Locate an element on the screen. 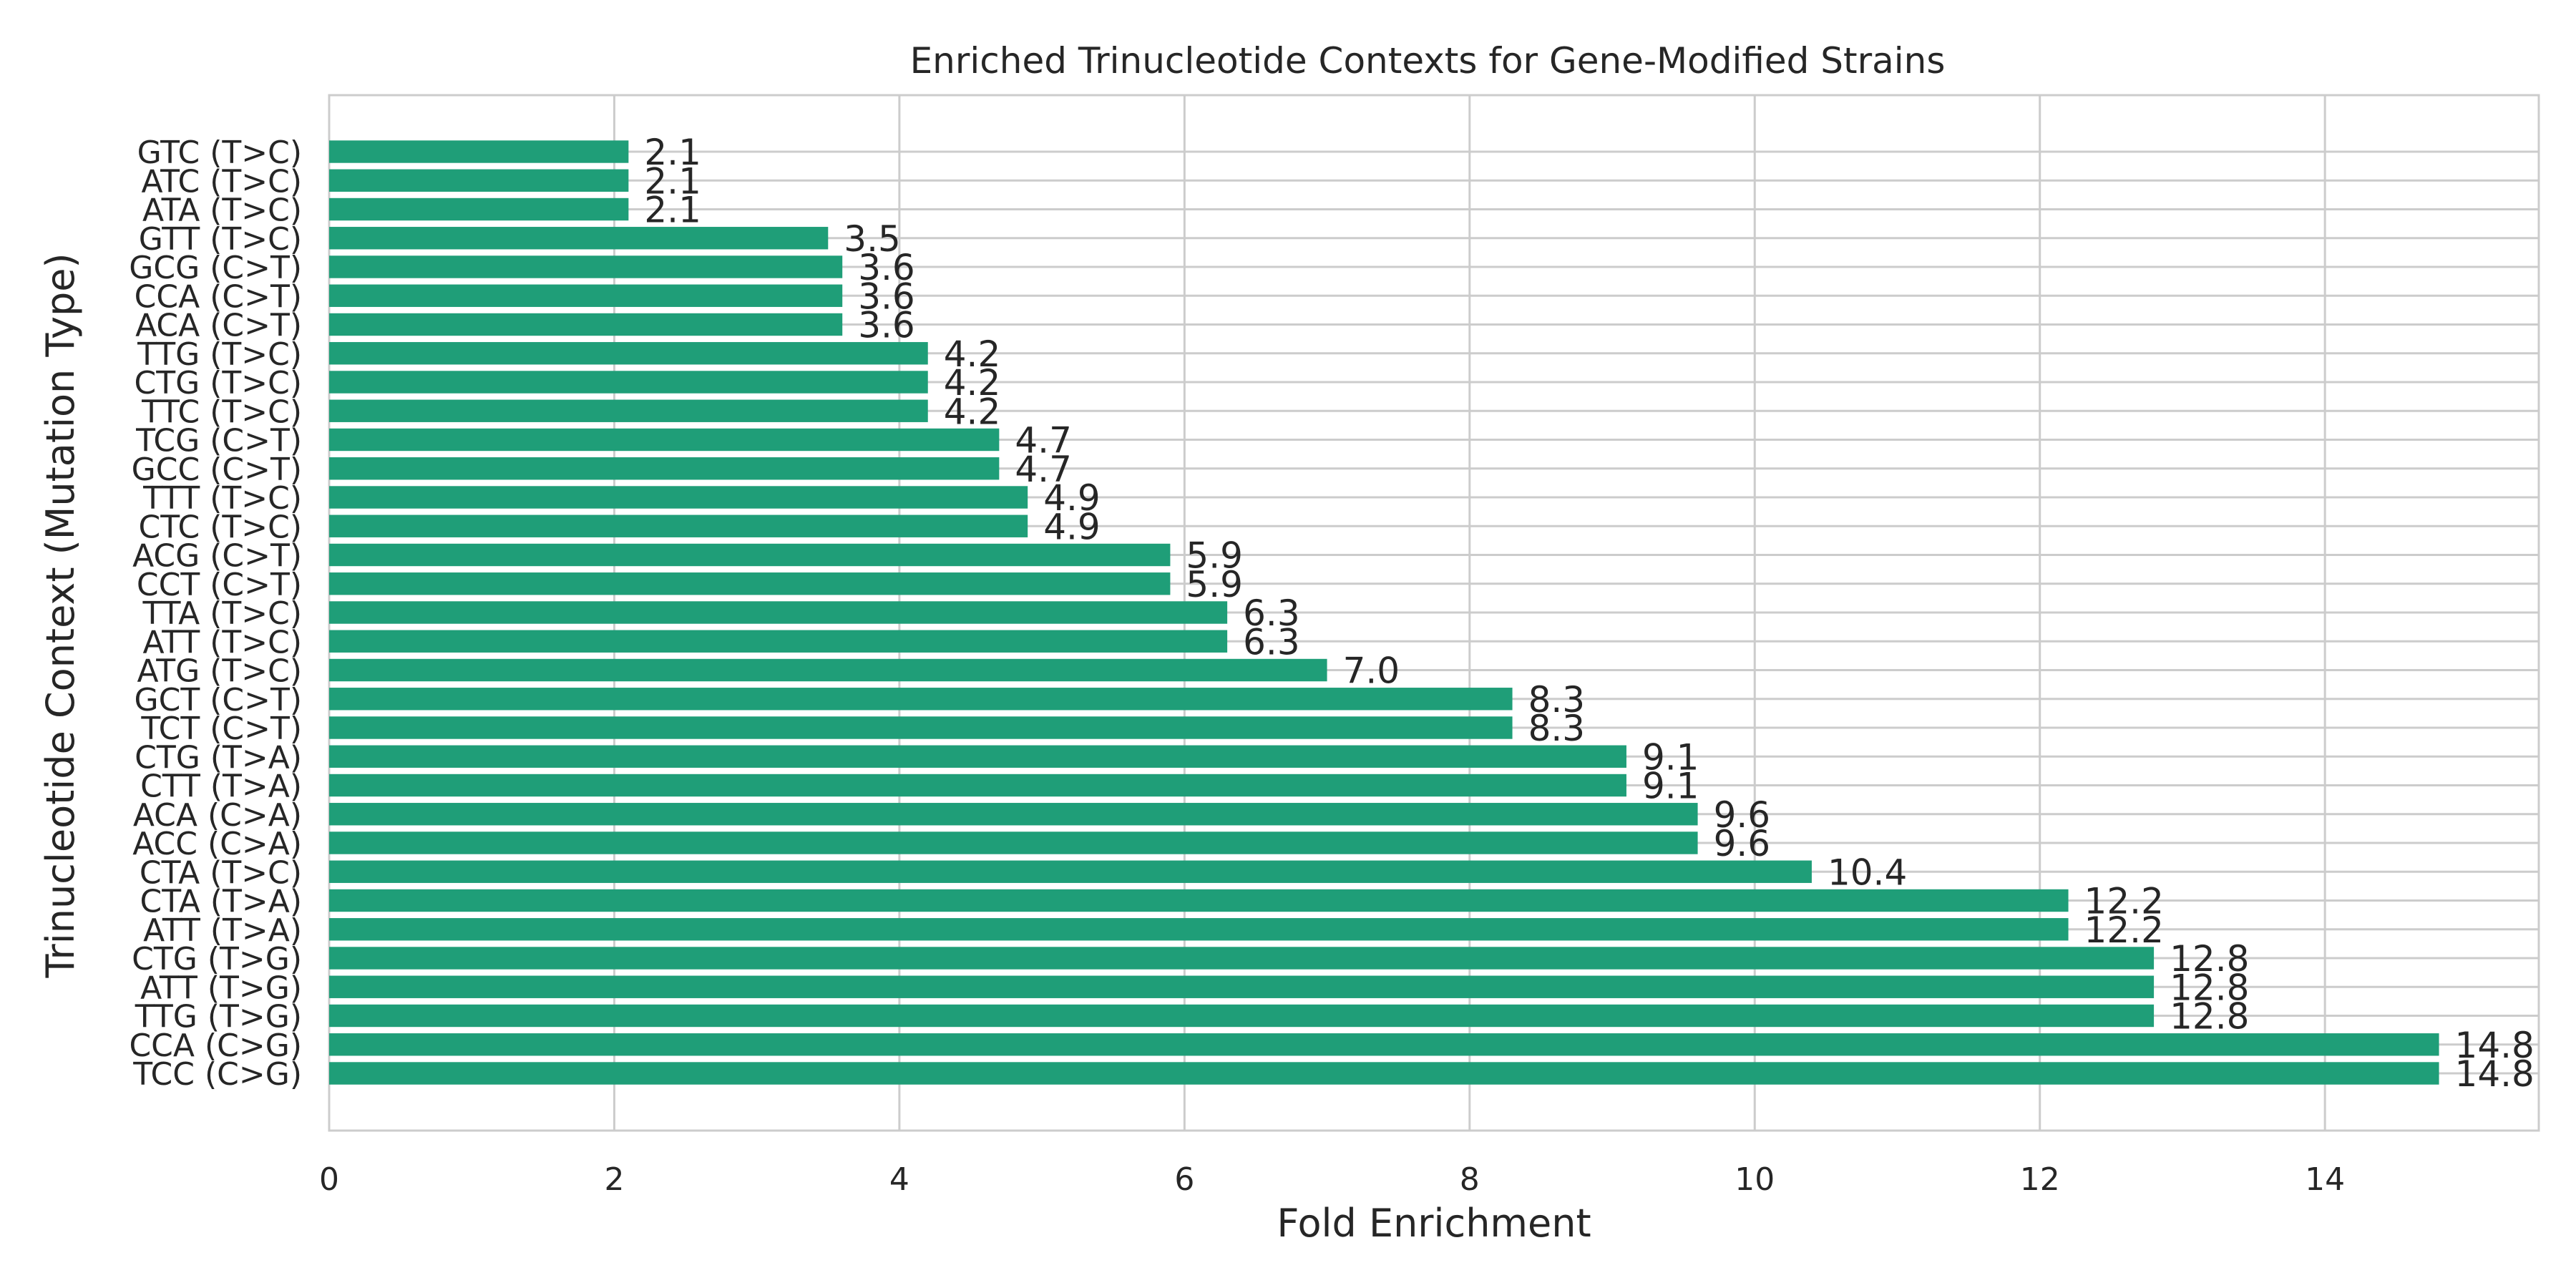  y-tick-label: CTG (T>G) is located at coordinates (217, 959).